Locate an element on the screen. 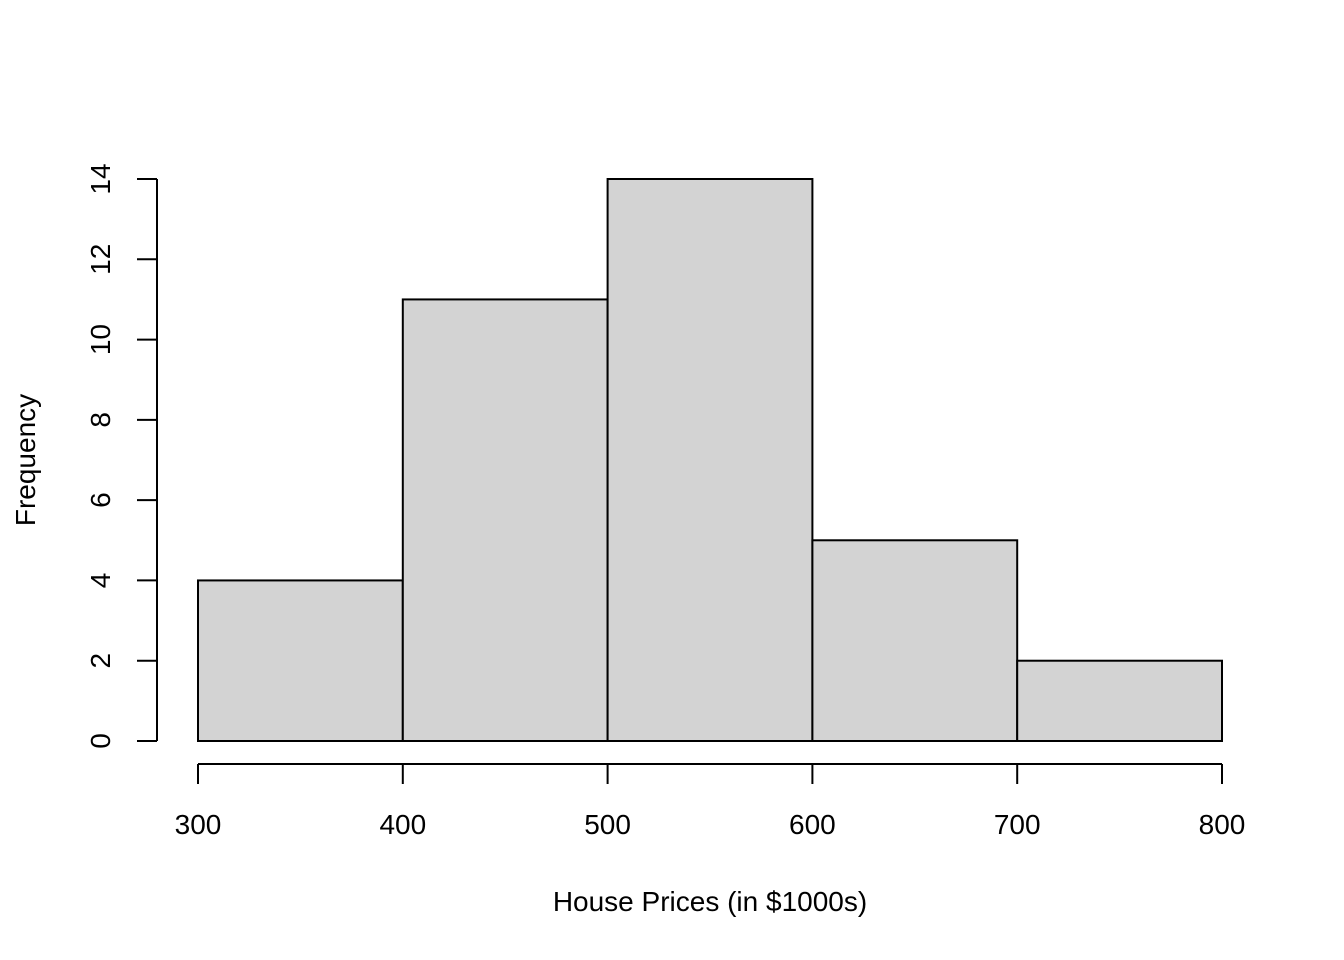 The width and height of the screenshot is (1344, 960). x-tick-label-800: 800 is located at coordinates (1222, 824).